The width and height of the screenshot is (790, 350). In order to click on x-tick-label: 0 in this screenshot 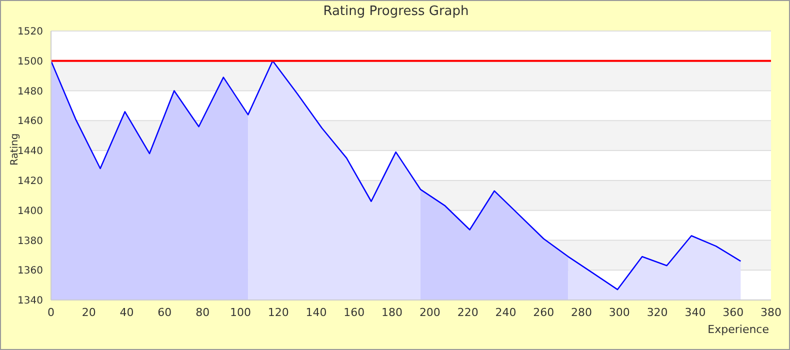, I will do `click(51, 312)`.